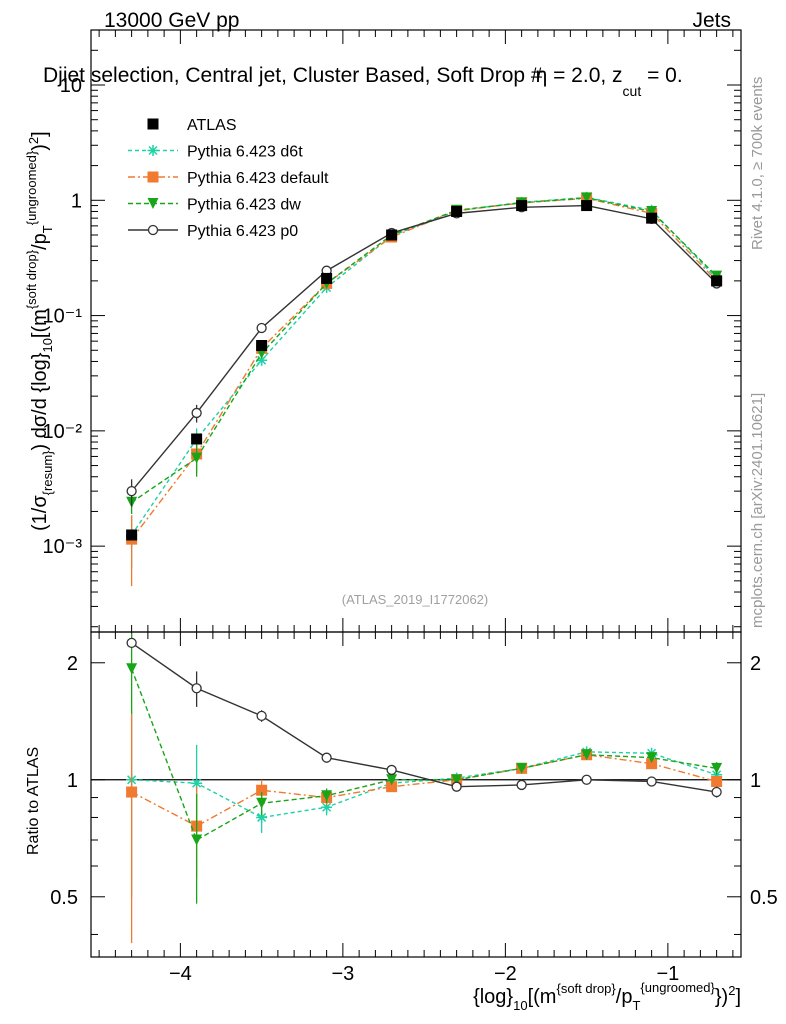 Image resolution: width=786 pixels, height=1024 pixels. Describe the element at coordinates (755, 664) in the screenshot. I see `ratio-tick-label-right: 2` at that location.